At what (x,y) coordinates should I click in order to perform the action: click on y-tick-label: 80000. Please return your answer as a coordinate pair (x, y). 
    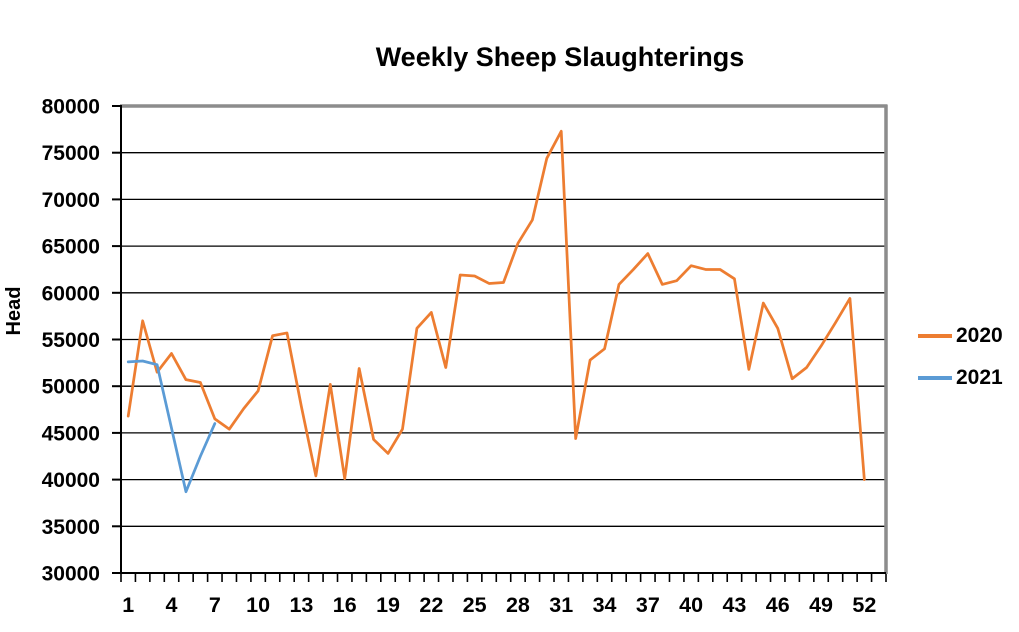
    Looking at the image, I should click on (71, 107).